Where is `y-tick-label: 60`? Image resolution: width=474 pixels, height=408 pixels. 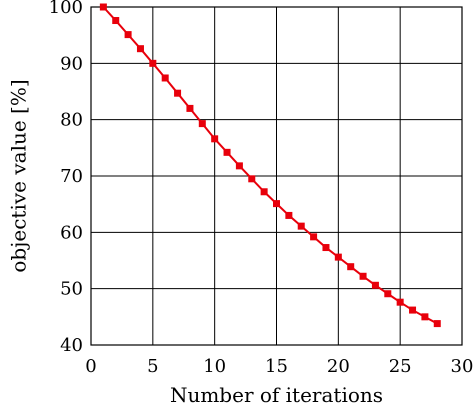
y-tick-label: 60 is located at coordinates (71, 232).